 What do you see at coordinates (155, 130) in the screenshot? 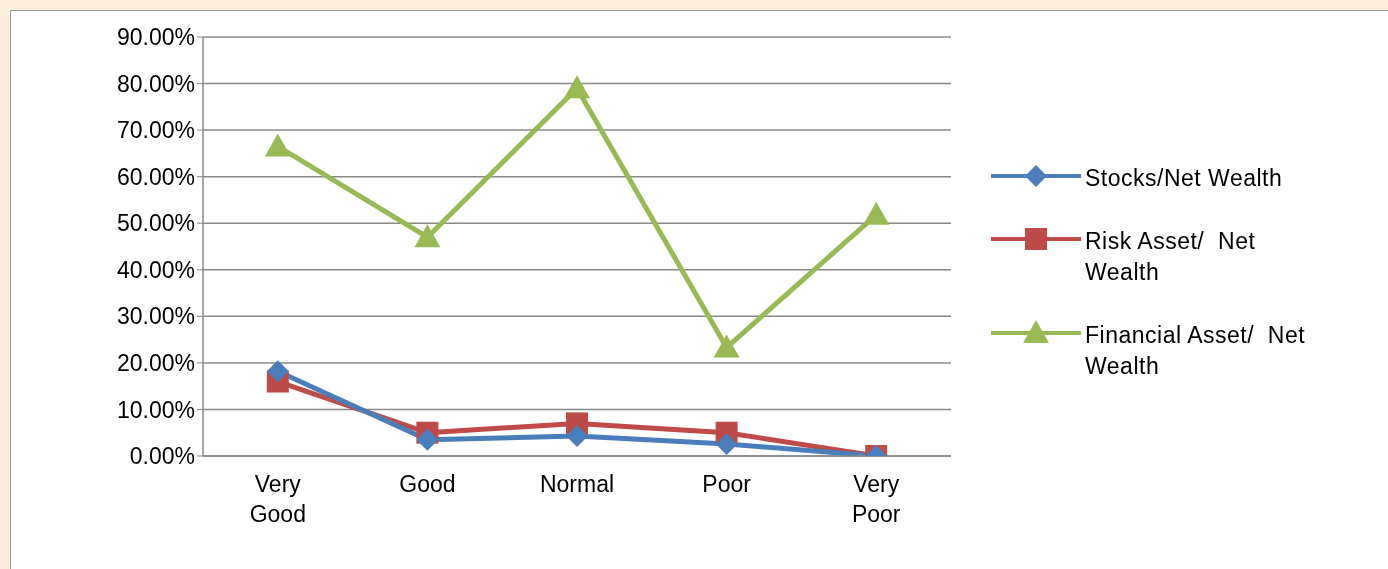
I see `y-tick-label: 70.00%` at bounding box center [155, 130].